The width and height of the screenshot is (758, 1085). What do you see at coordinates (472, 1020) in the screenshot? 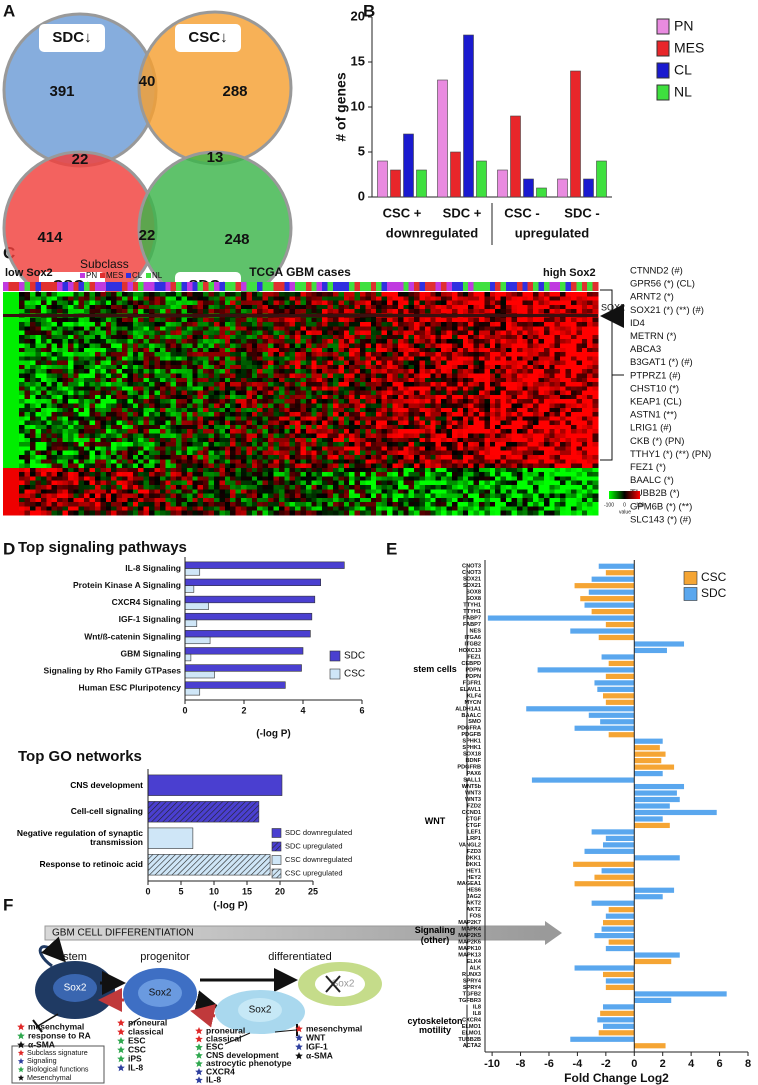
I see `category-label: CXCR4` at bounding box center [472, 1020].